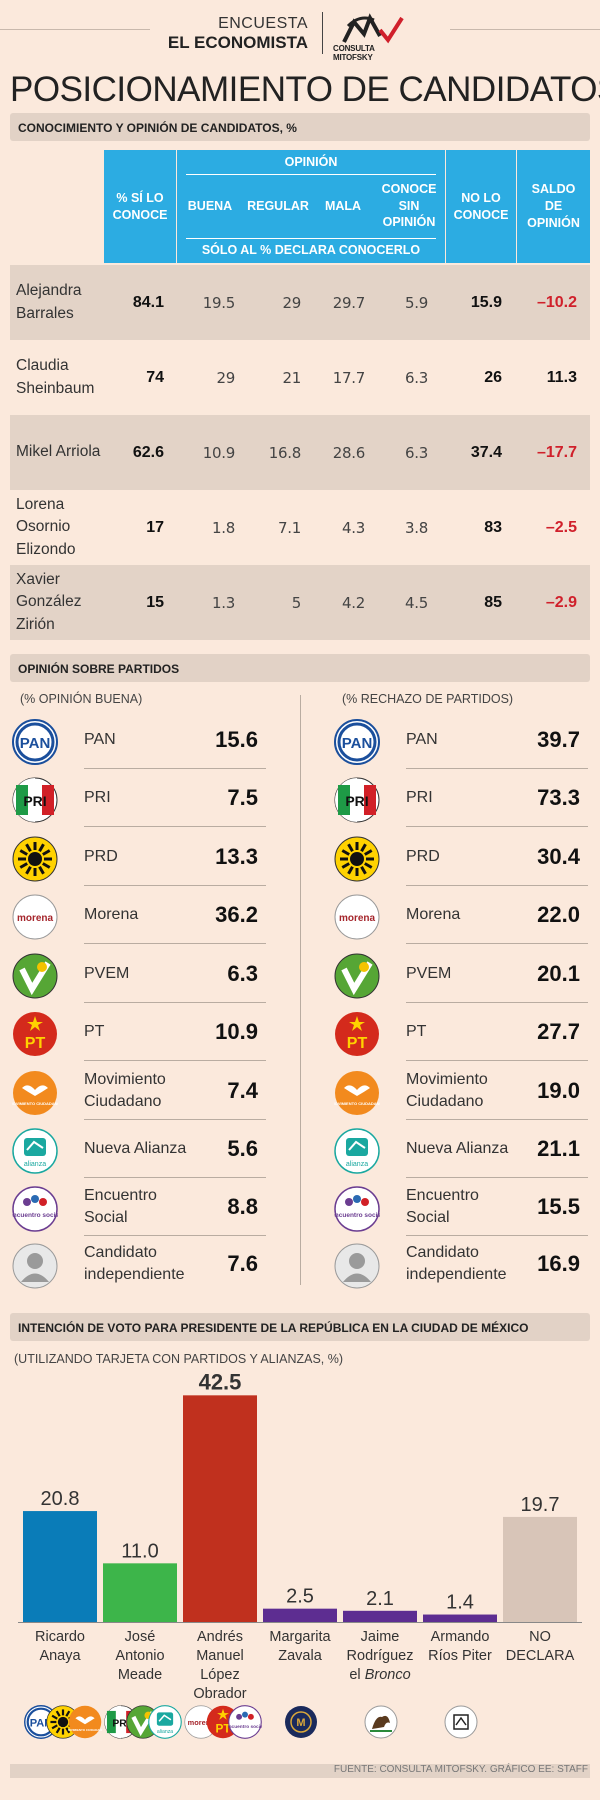  What do you see at coordinates (486, 452) in the screenshot?
I see `cell-no-conoce: 37.4` at bounding box center [486, 452].